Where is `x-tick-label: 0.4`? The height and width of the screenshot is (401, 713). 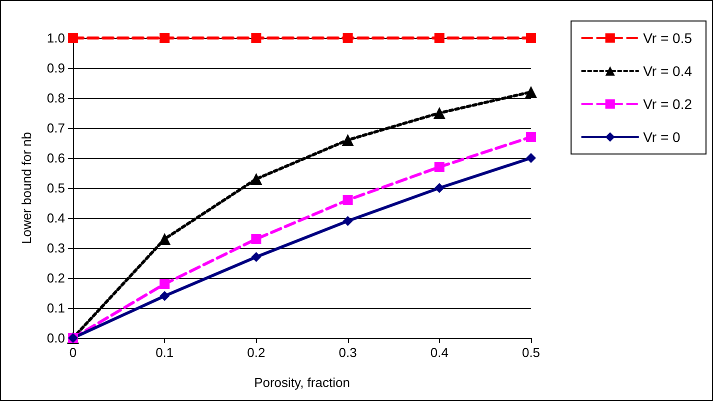
x-tick-label: 0.4 is located at coordinates (439, 352).